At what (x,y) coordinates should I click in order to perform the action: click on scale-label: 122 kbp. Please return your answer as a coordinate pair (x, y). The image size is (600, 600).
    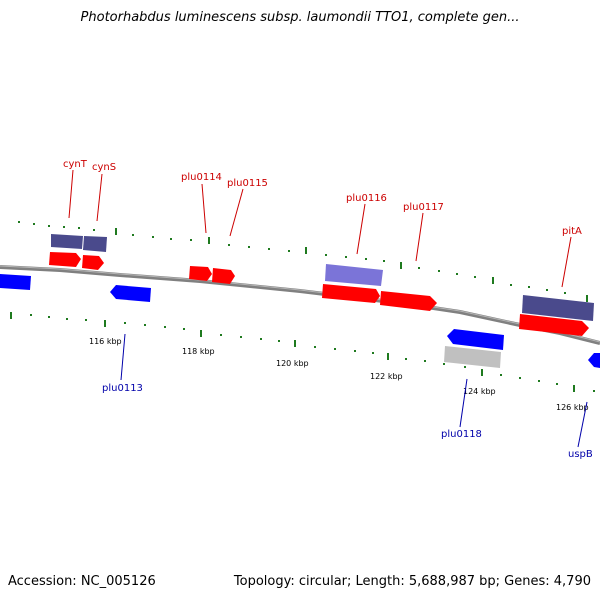
    Looking at the image, I should click on (386, 376).